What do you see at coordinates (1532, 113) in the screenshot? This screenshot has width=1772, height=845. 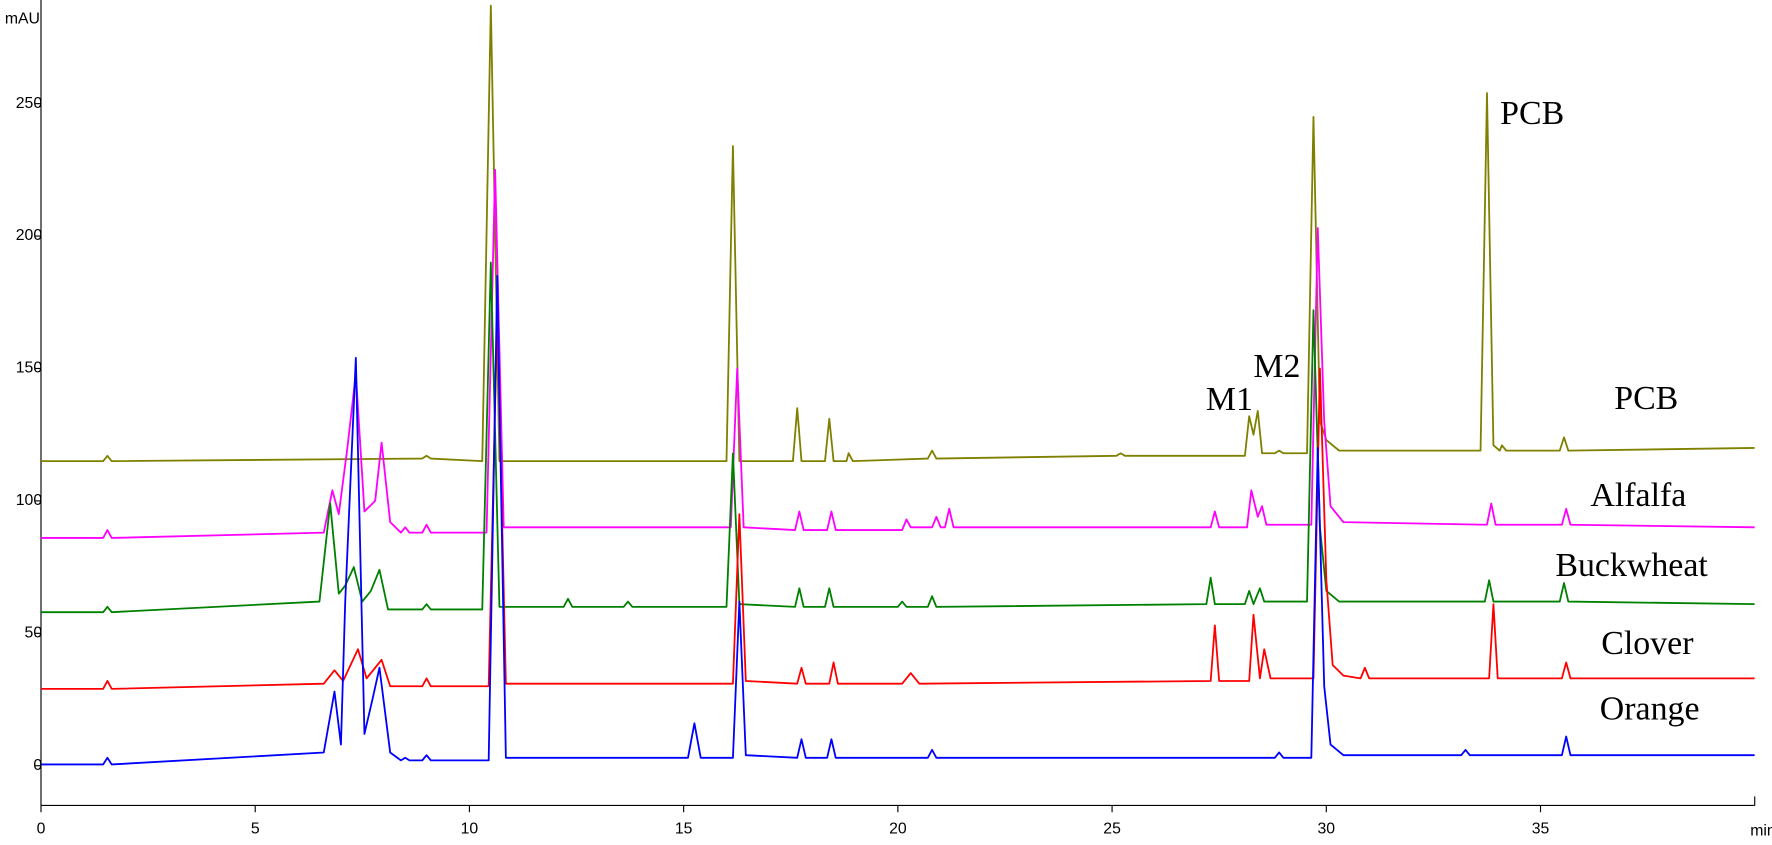 I see `peak-annotation: PCB` at bounding box center [1532, 113].